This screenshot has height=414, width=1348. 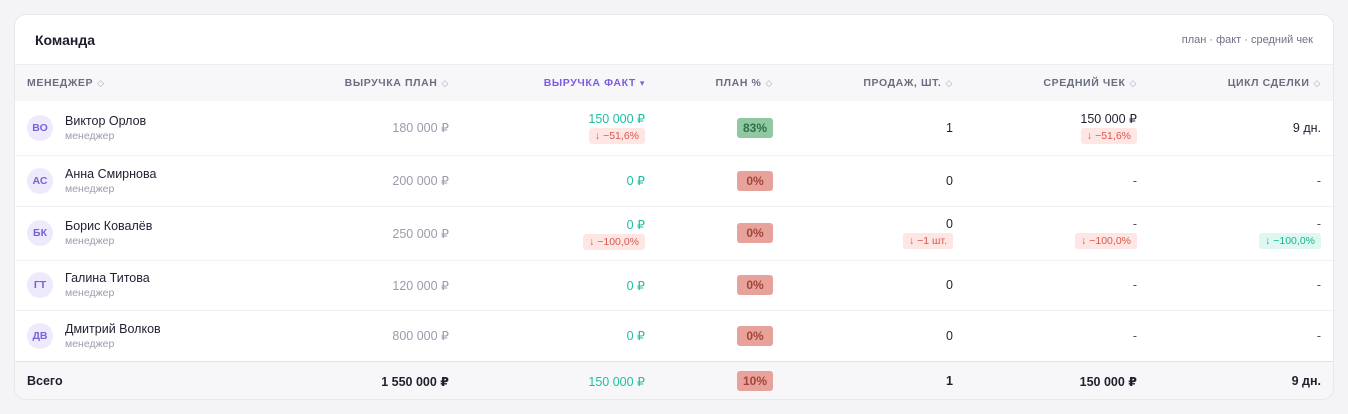 What do you see at coordinates (1242, 233) in the screenshot?
I see `deal-cycle-cell: - ↓ −100,0%` at bounding box center [1242, 233].